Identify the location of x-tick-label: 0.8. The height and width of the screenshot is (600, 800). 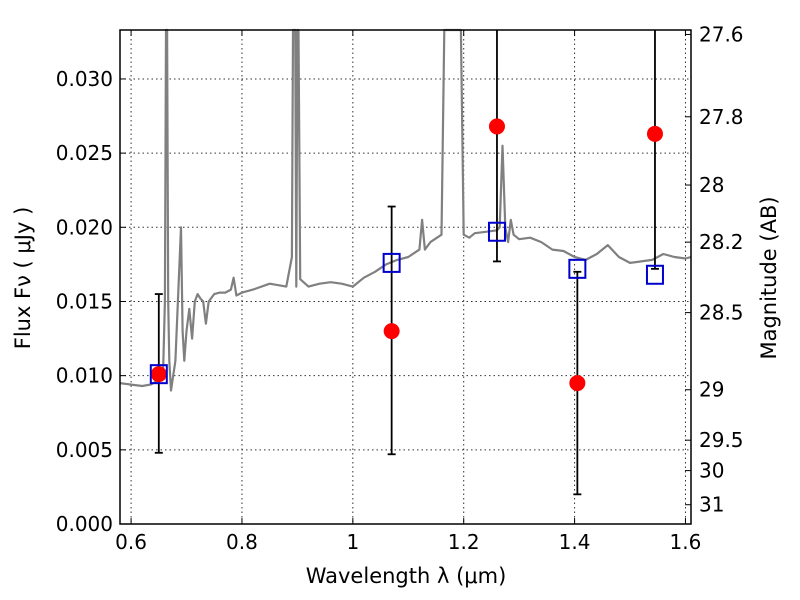
(242, 542).